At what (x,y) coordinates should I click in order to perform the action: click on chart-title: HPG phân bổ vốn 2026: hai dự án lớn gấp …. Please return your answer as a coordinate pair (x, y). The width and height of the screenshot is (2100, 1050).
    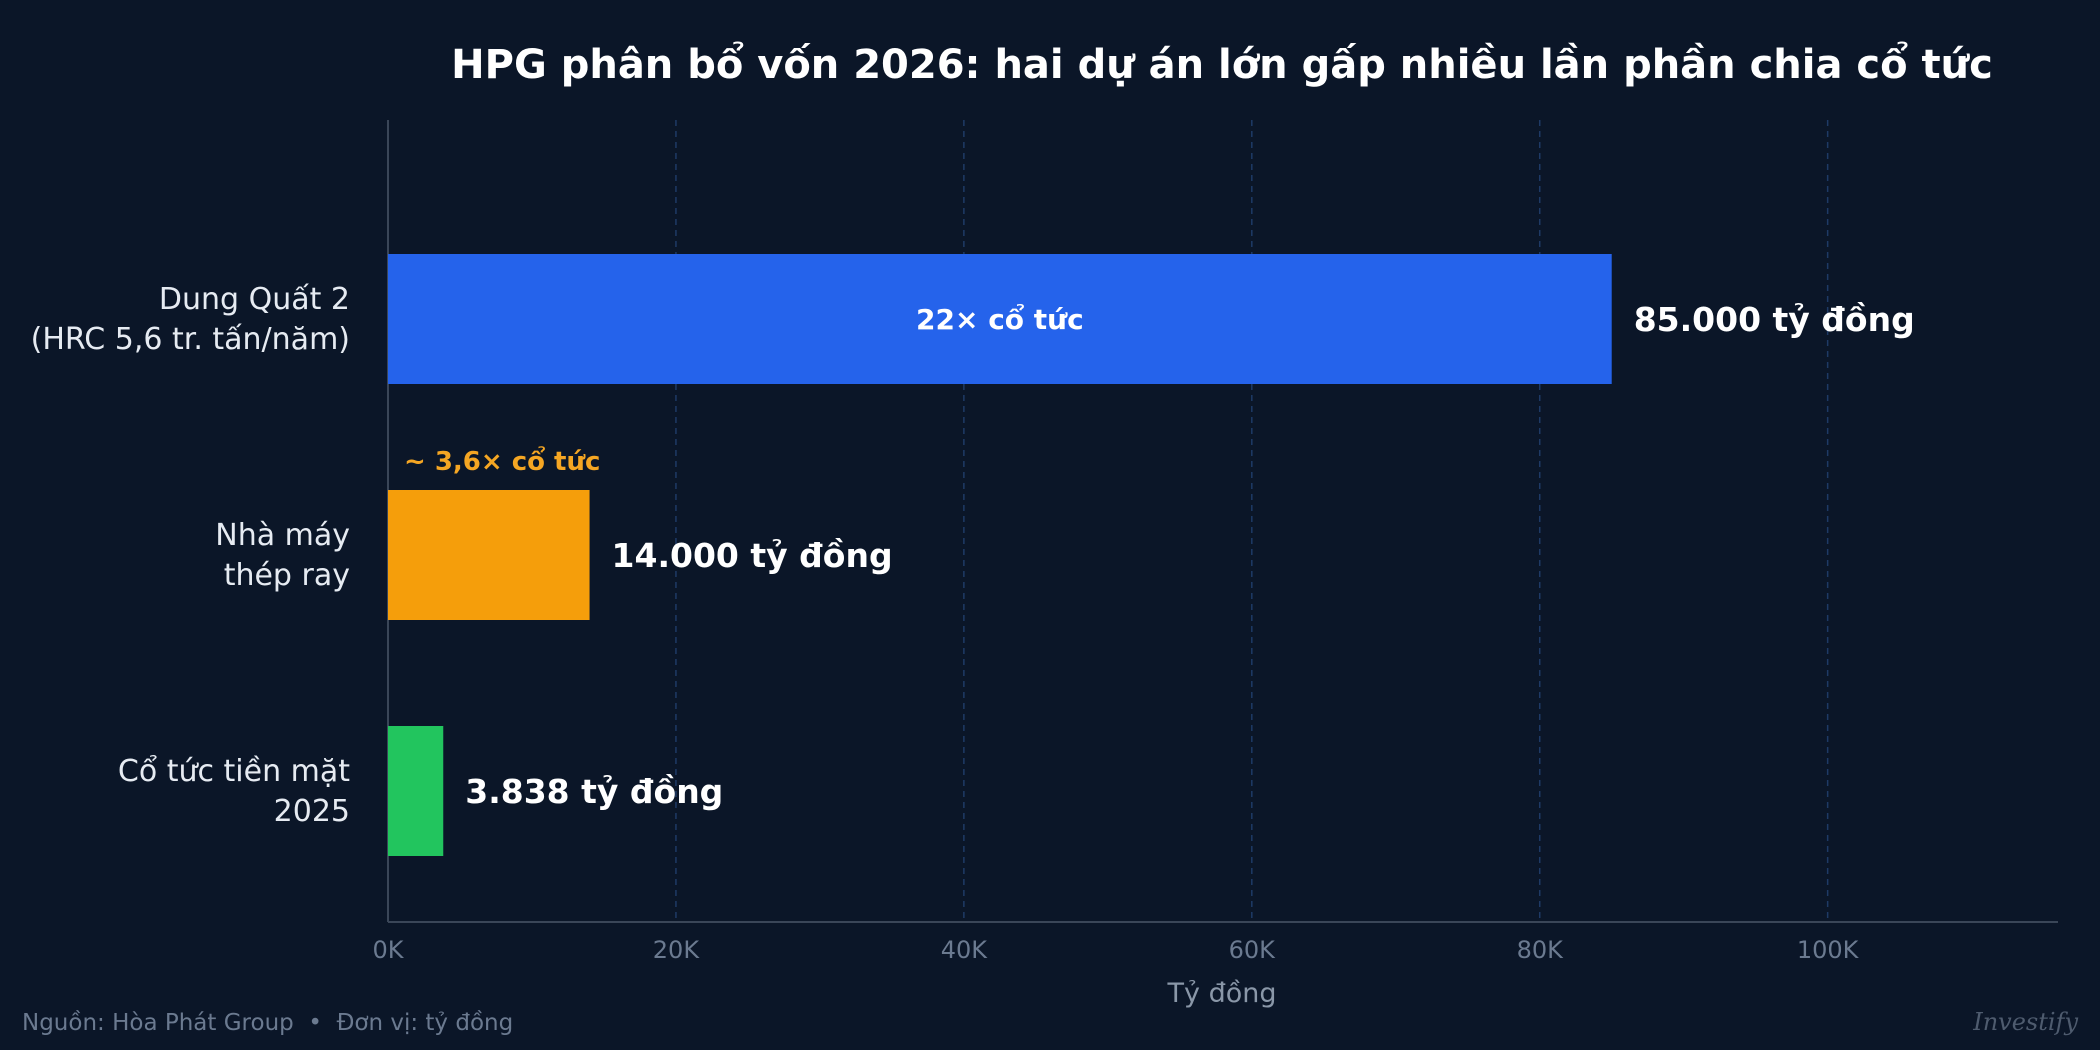
    Looking at the image, I should click on (1222, 64).